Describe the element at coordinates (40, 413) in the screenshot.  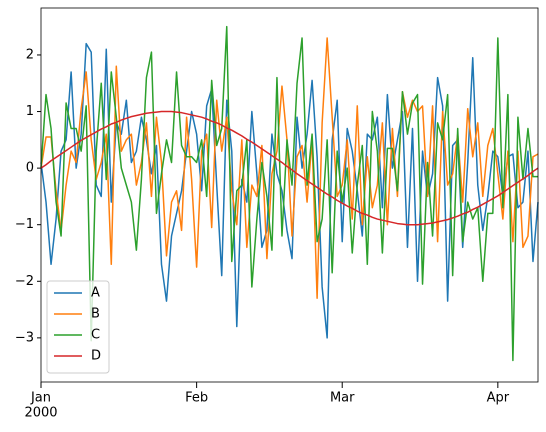
I see `x-year-label: 2000` at that location.